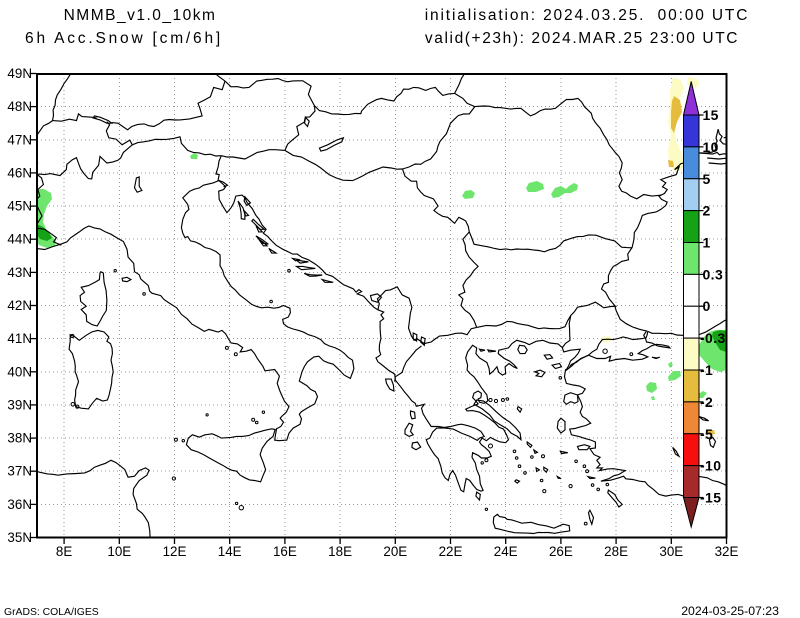  I want to click on svg-text: 46N, so click(19, 172).